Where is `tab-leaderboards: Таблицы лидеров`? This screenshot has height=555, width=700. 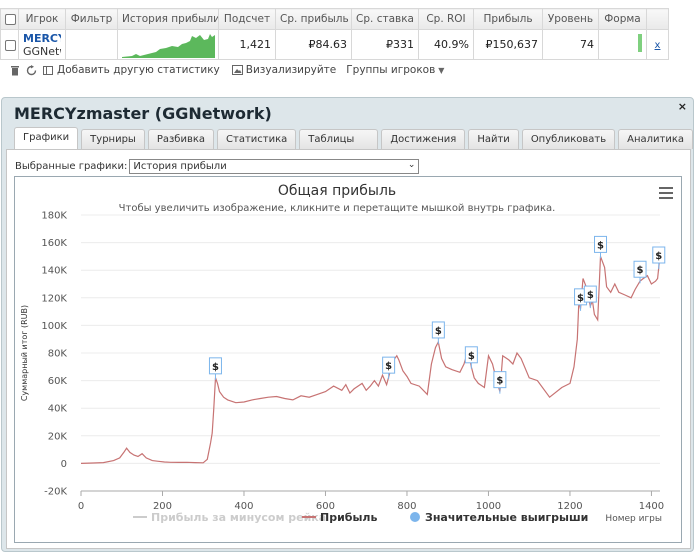
tab-leaderboards: Таблицы лидеров is located at coordinates (339, 146).